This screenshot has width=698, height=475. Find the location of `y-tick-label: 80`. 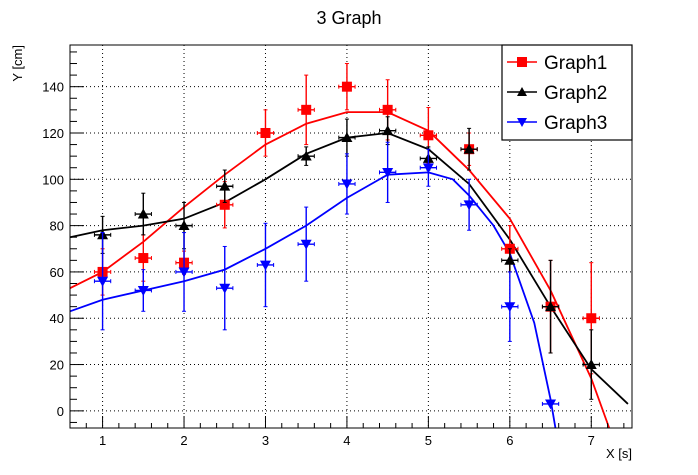

y-tick-label: 80 is located at coordinates (57, 226).